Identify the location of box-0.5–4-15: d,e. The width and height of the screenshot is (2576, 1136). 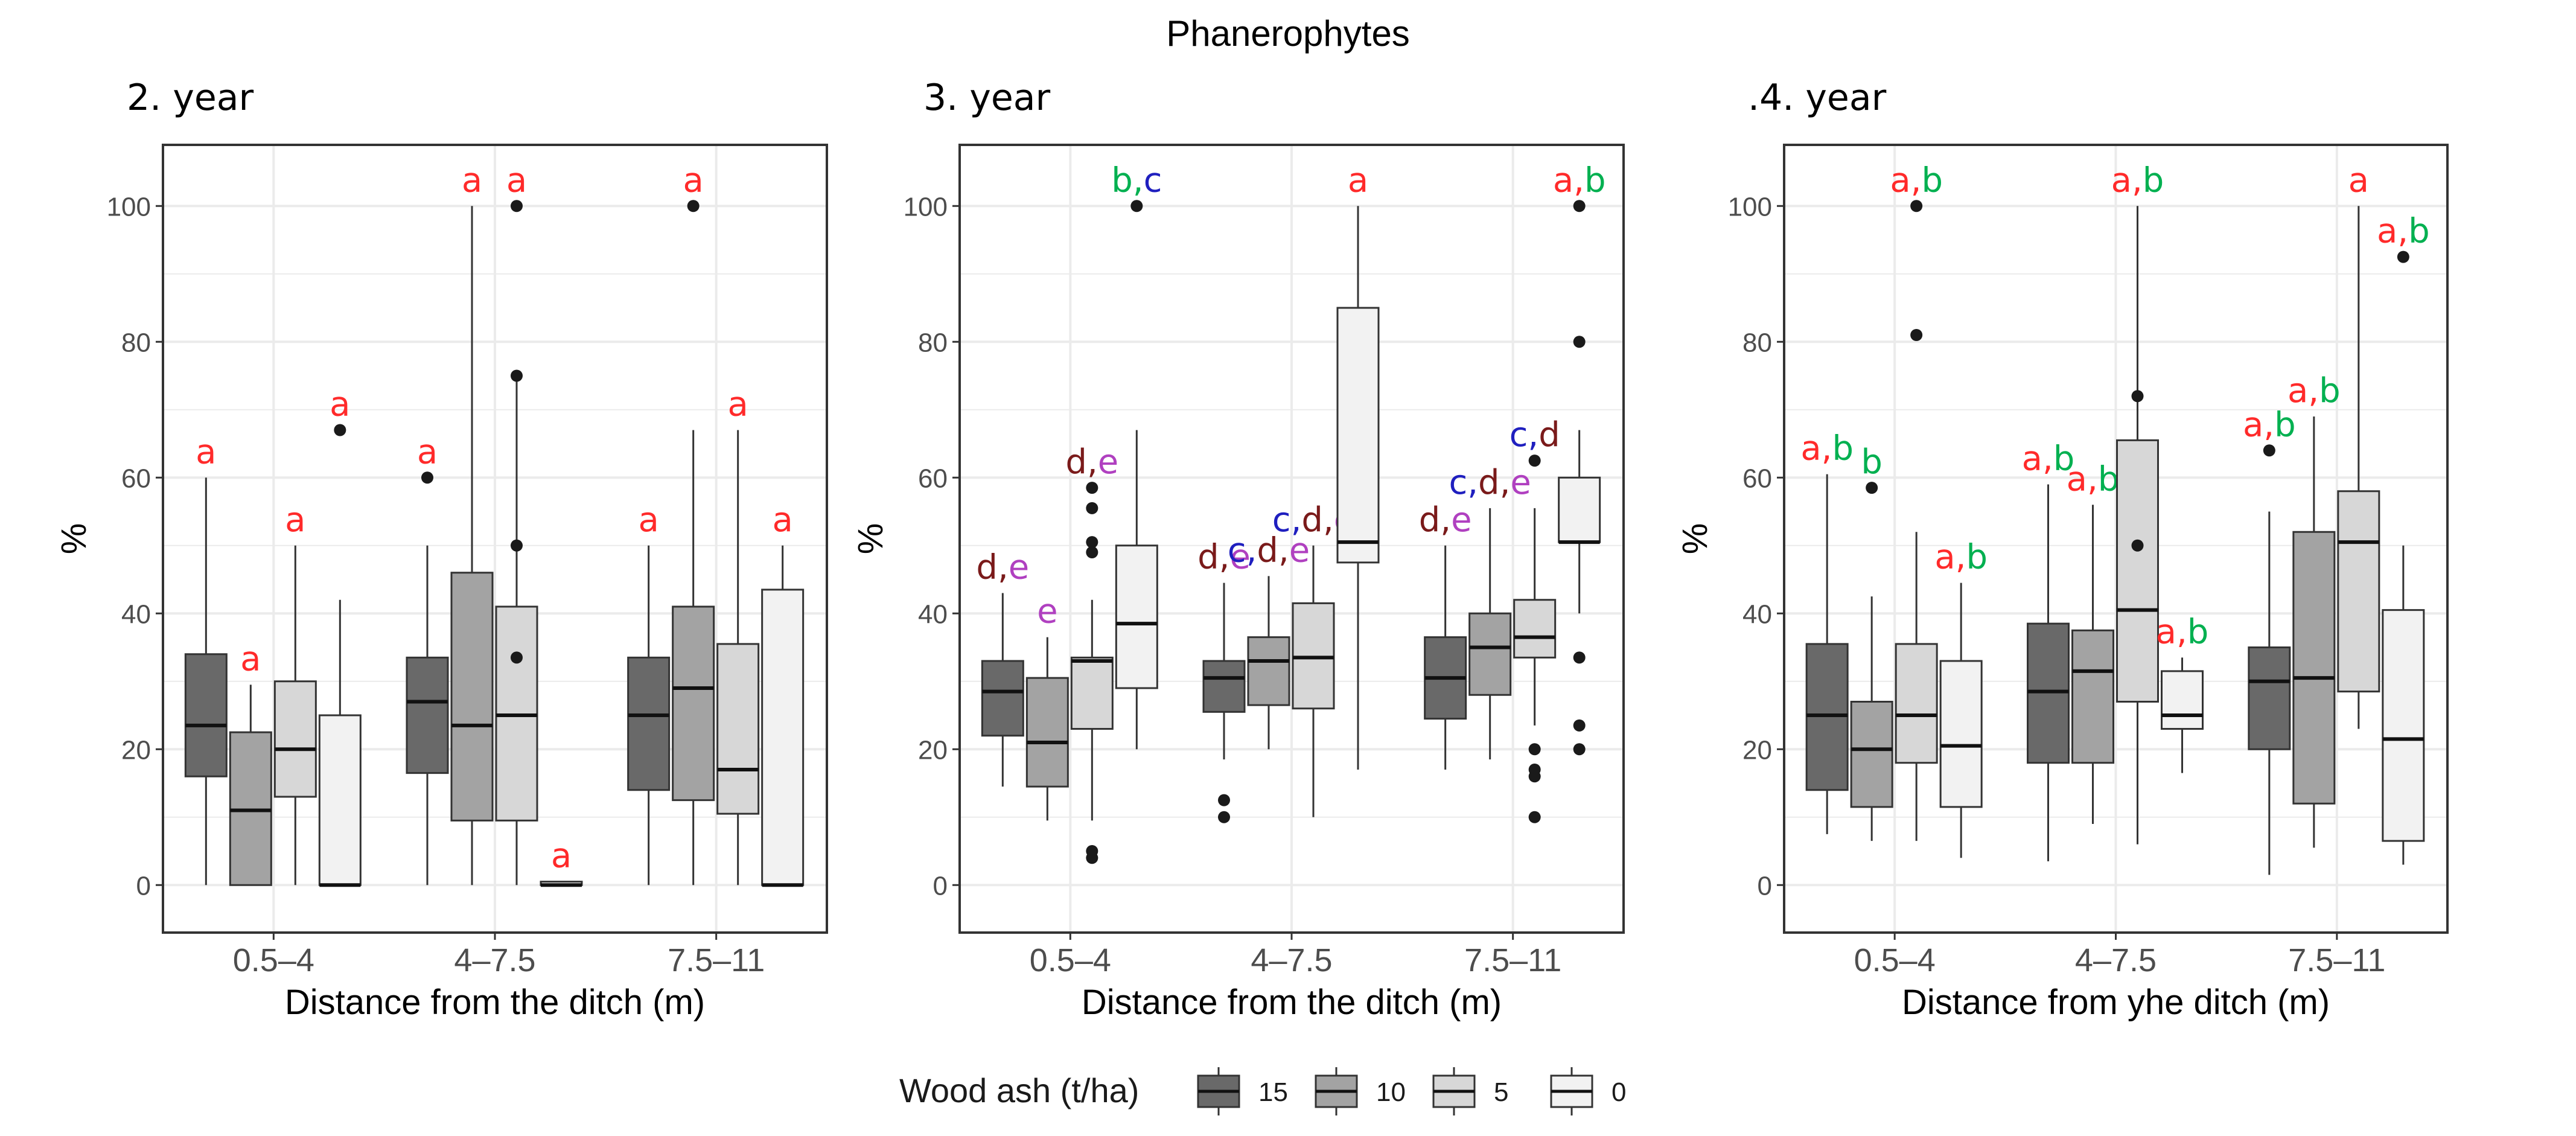
(1002, 668).